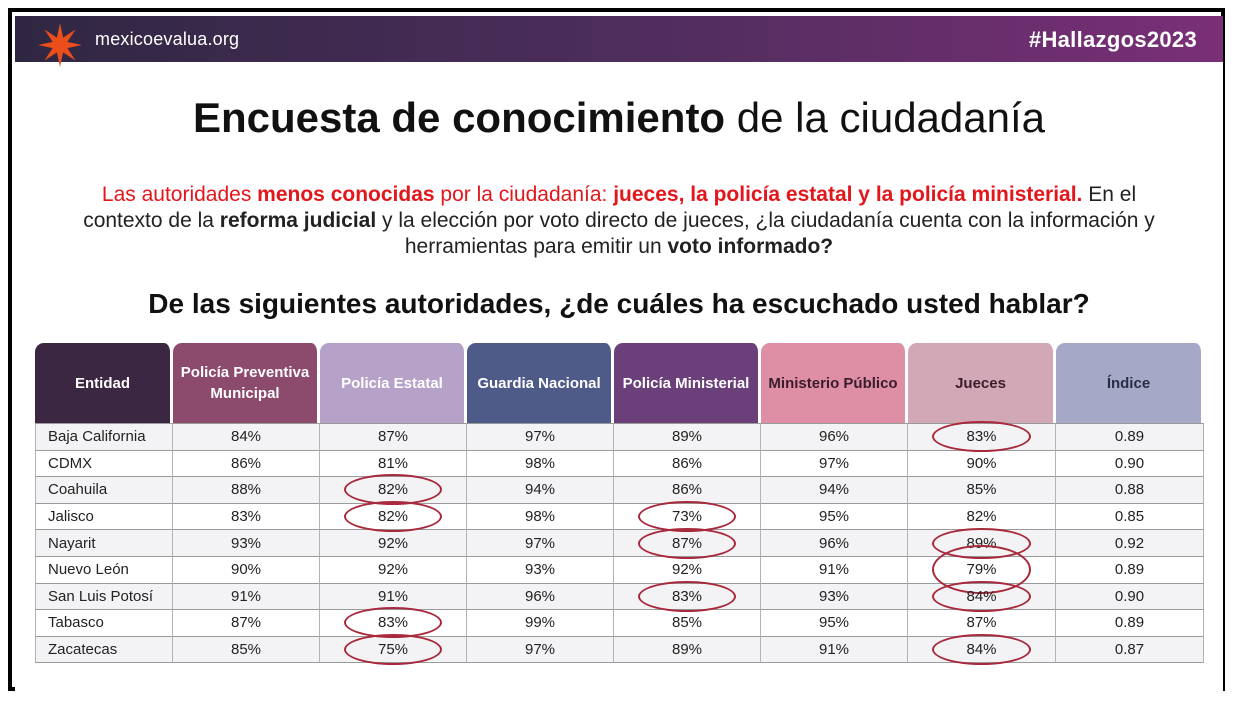  I want to click on highlighted-value: 87%, so click(687, 543).